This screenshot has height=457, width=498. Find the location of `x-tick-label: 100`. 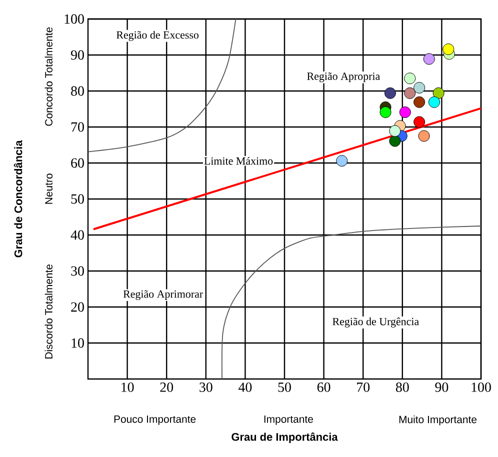

x-tick-label: 100 is located at coordinates (481, 387).